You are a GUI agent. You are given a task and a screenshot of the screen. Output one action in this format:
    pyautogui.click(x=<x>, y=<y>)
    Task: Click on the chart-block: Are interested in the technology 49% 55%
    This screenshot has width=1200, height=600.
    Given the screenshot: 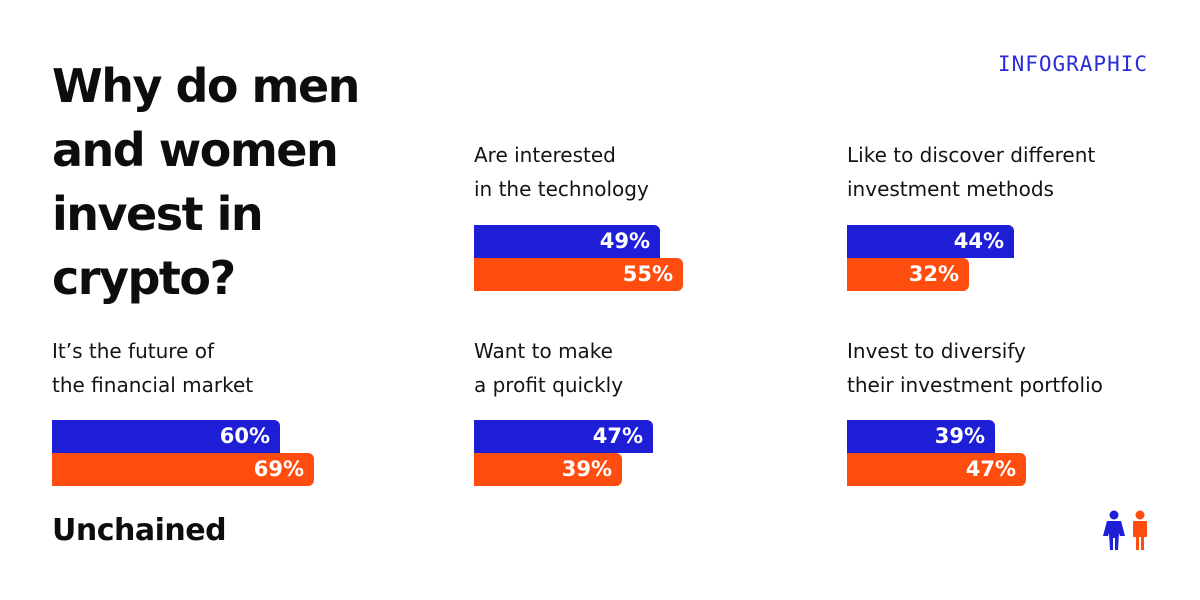 What is the action you would take?
    pyautogui.click(x=634, y=214)
    